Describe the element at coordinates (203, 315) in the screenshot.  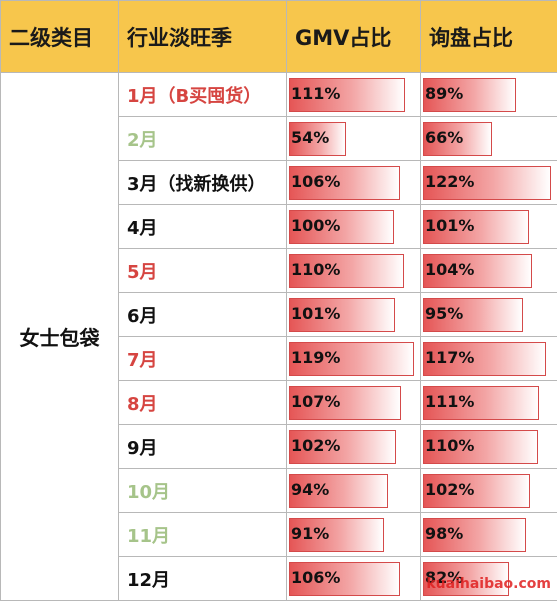
I see `month-cell: 6月` at that location.